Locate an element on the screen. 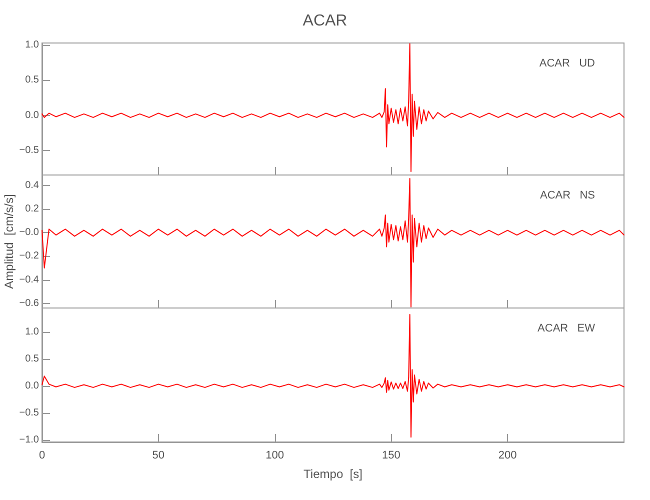 The image size is (650, 500). x-tick-label: 100 is located at coordinates (275, 456).